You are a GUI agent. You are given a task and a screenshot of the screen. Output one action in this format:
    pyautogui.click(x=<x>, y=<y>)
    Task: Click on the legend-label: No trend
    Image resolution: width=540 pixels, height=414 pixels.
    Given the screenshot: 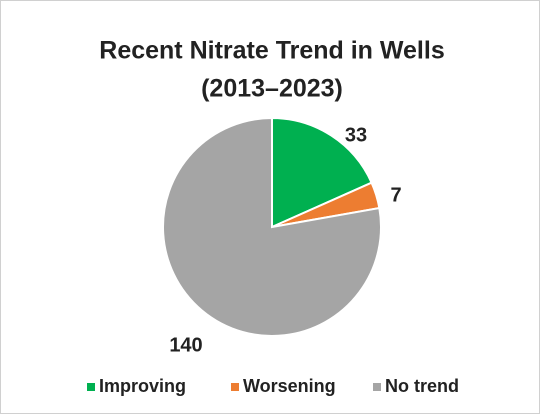 What is the action you would take?
    pyautogui.click(x=422, y=386)
    